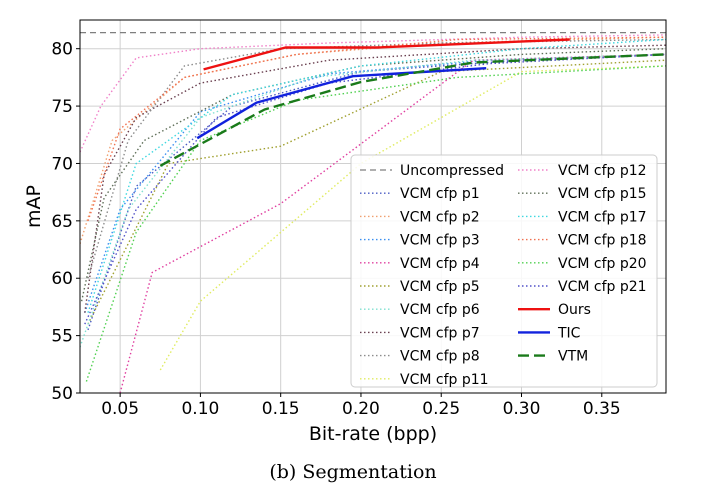 The image size is (706, 493). What do you see at coordinates (602, 241) in the screenshot?
I see `legend-label: VCM cfp p18` at bounding box center [602, 241].